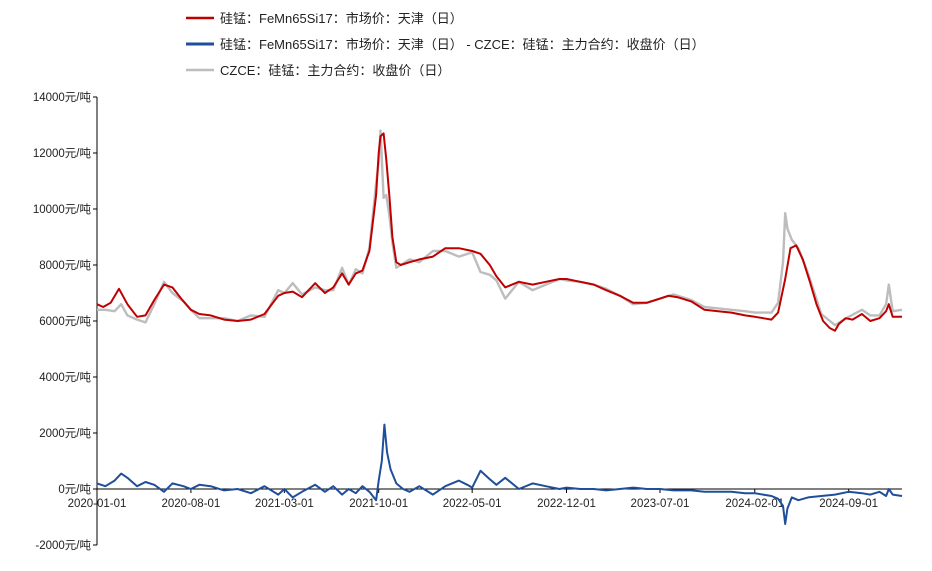 Image resolution: width=932 pixels, height=571 pixels. What do you see at coordinates (62, 153) in the screenshot?
I see `y-tick-label: 12000元/吨` at bounding box center [62, 153].